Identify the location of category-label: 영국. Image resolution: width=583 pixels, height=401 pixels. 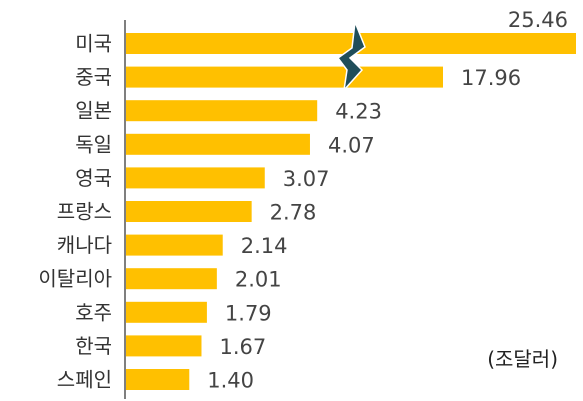
(93, 178).